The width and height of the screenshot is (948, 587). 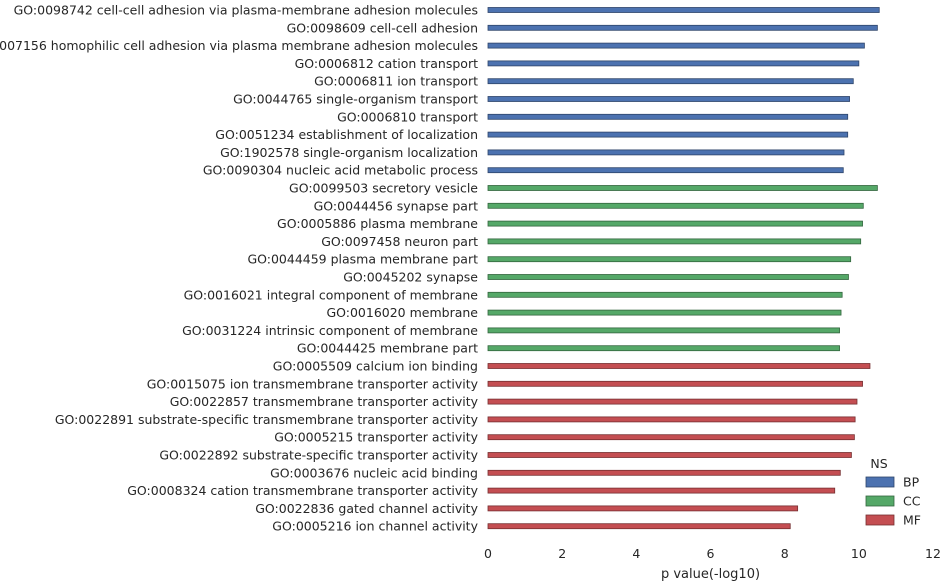 I want to click on legend-swatch-bp, so click(x=880, y=482).